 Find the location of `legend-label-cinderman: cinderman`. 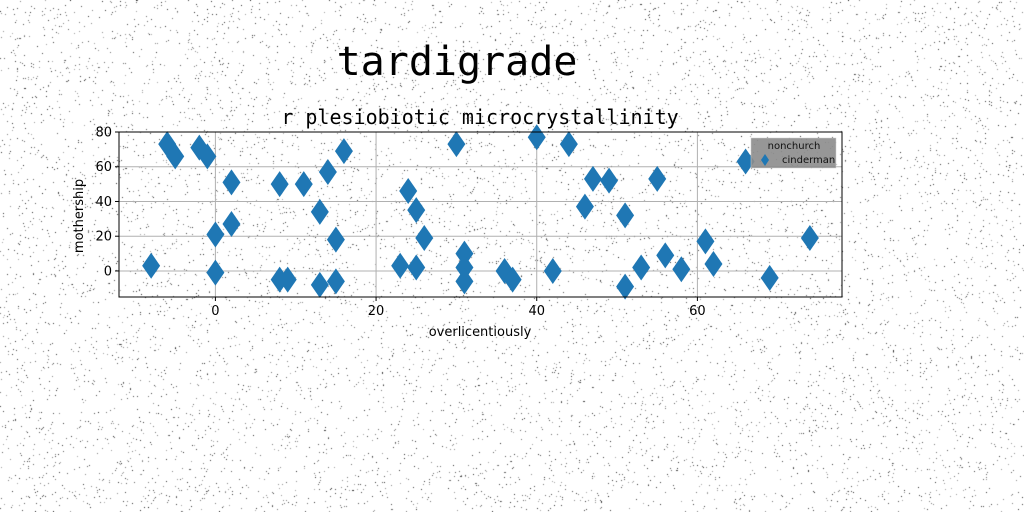

legend-label-cinderman: cinderman is located at coordinates (808, 160).